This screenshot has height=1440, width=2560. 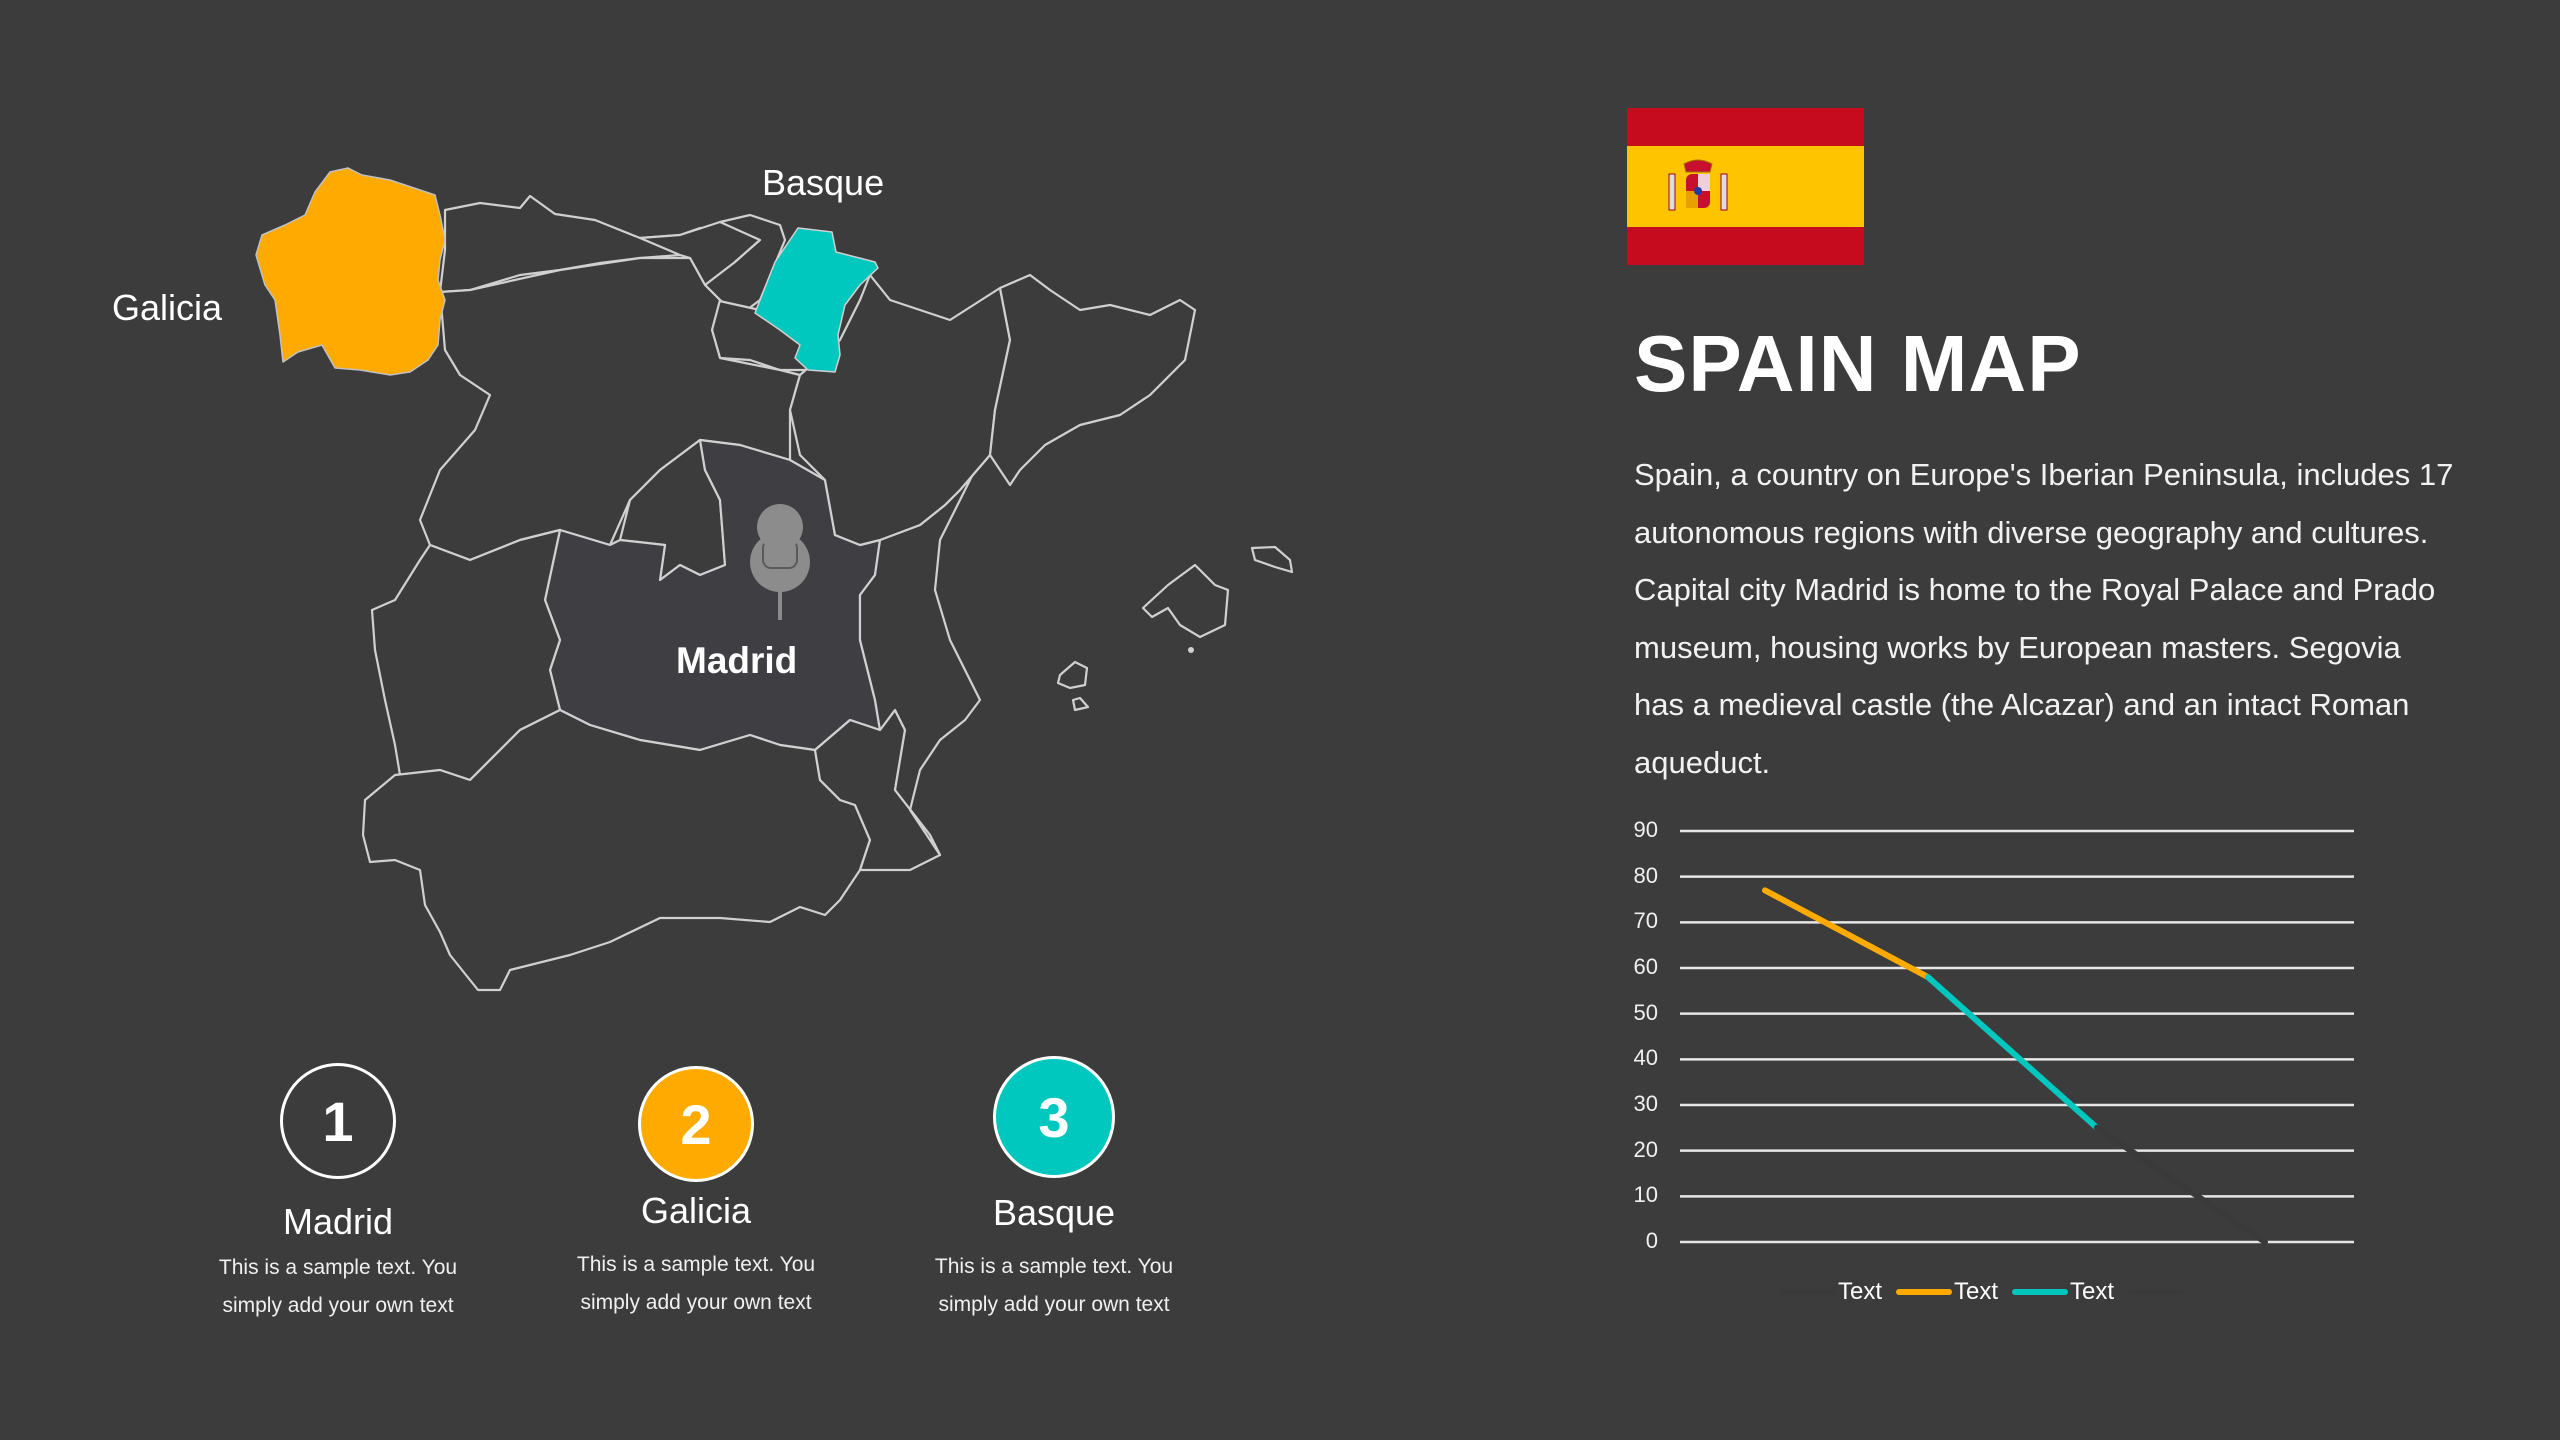 I want to click on y-tick-label: 50, so click(x=1645, y=1012).